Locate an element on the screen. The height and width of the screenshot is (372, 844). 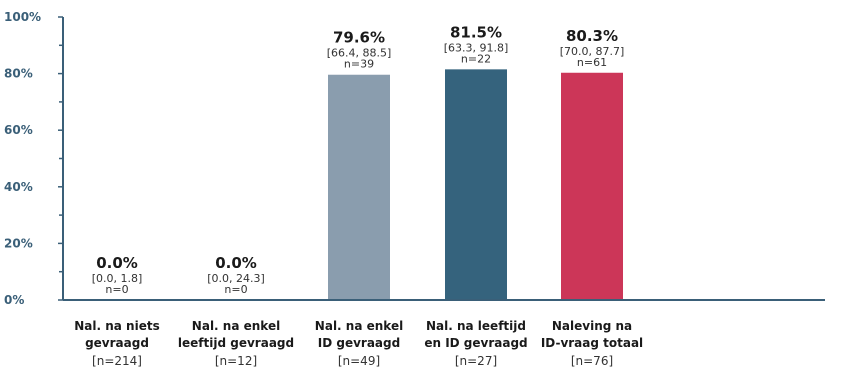
y-tick-label: 60% is located at coordinates (18, 130).